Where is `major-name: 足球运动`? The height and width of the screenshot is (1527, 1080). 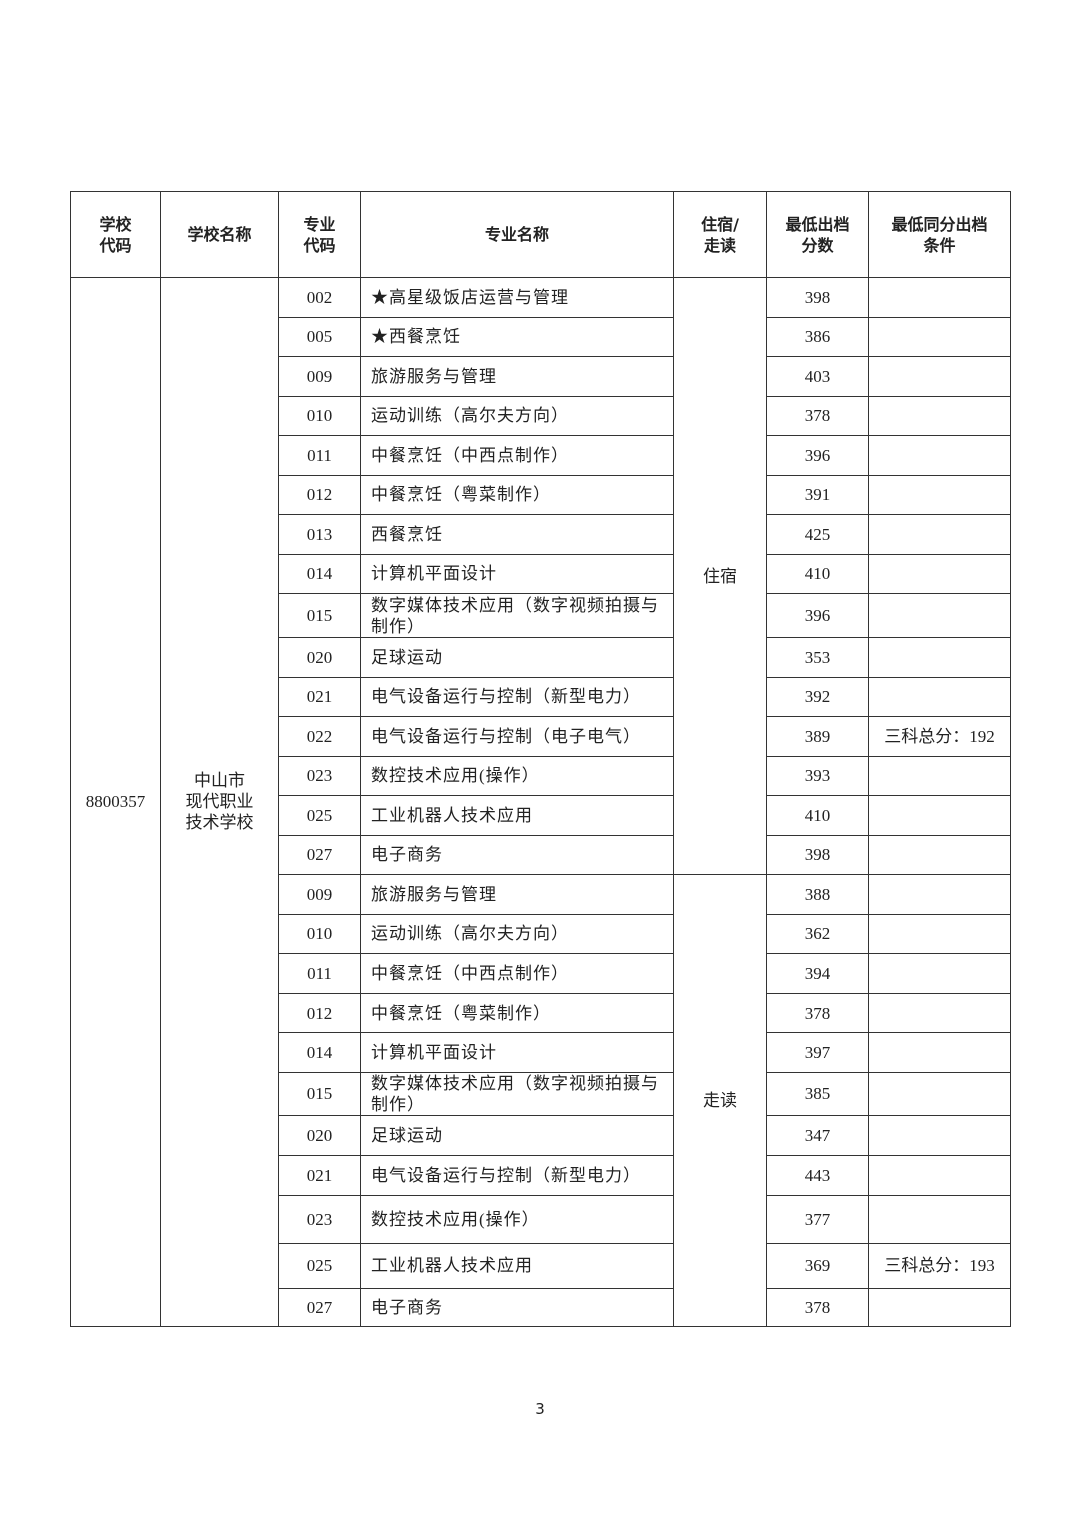
major-name: 足球运动 is located at coordinates (517, 1135).